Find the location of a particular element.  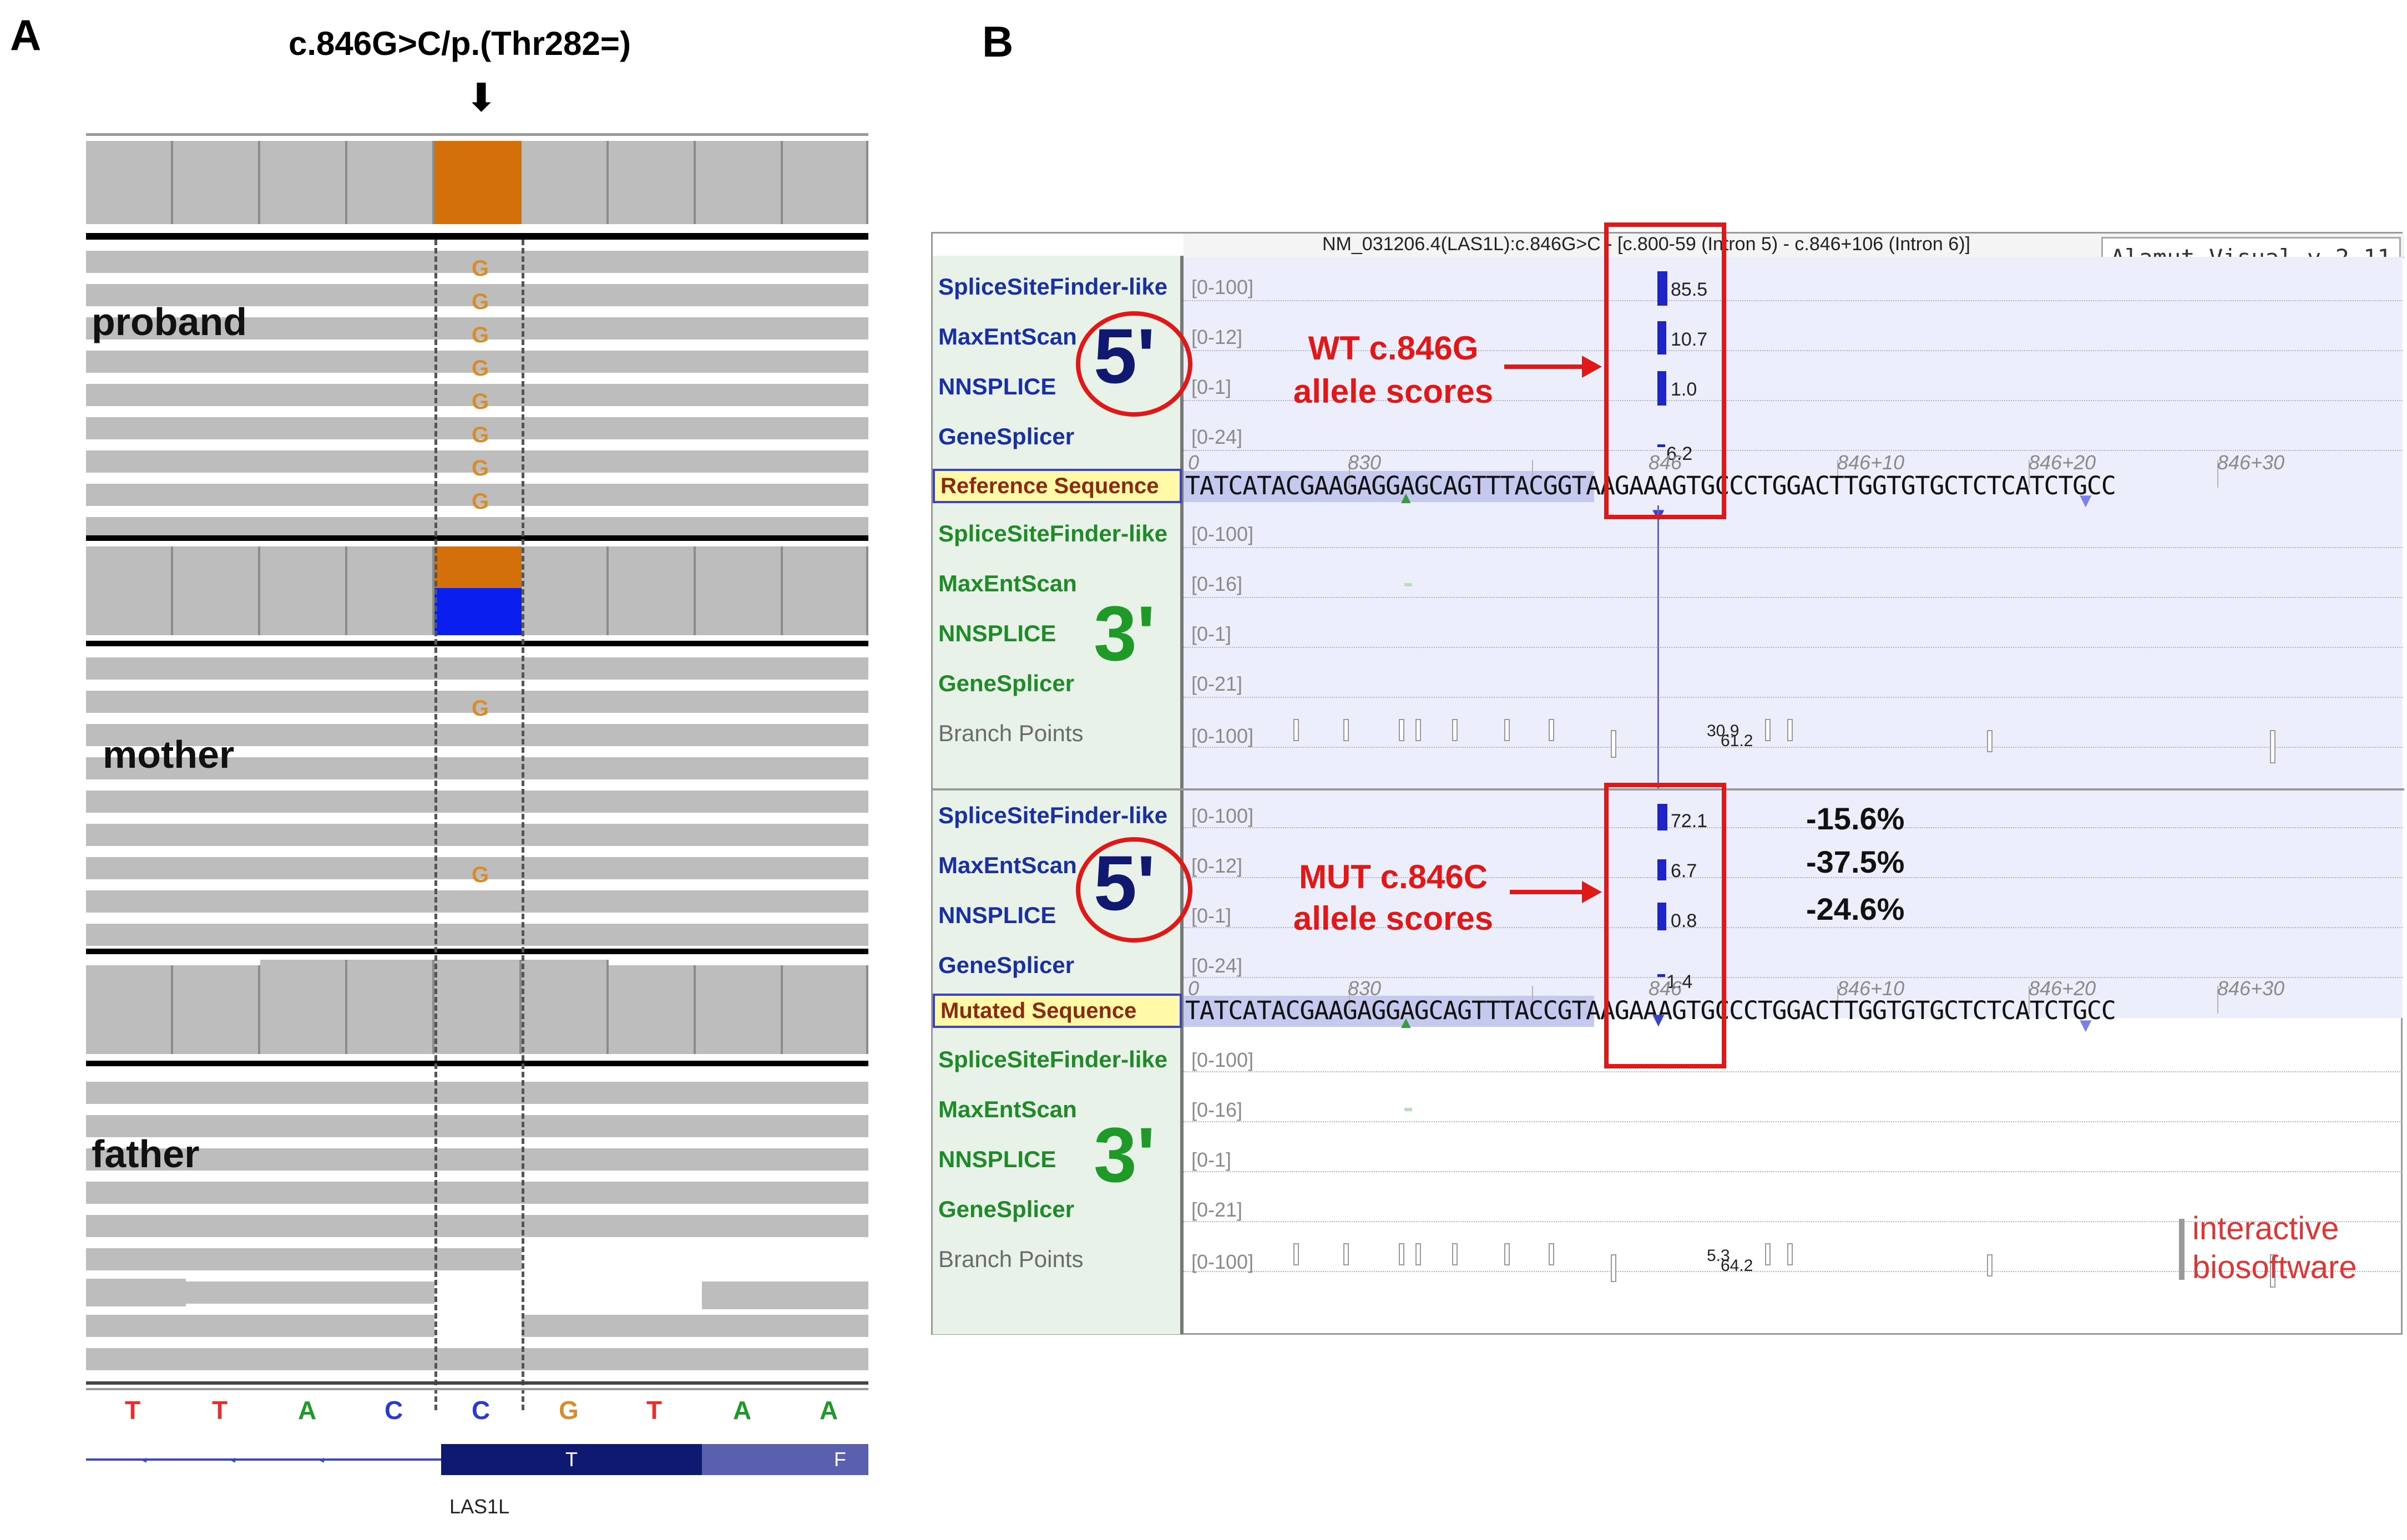

logo-text: interactive is located at coordinates (2265, 1228).